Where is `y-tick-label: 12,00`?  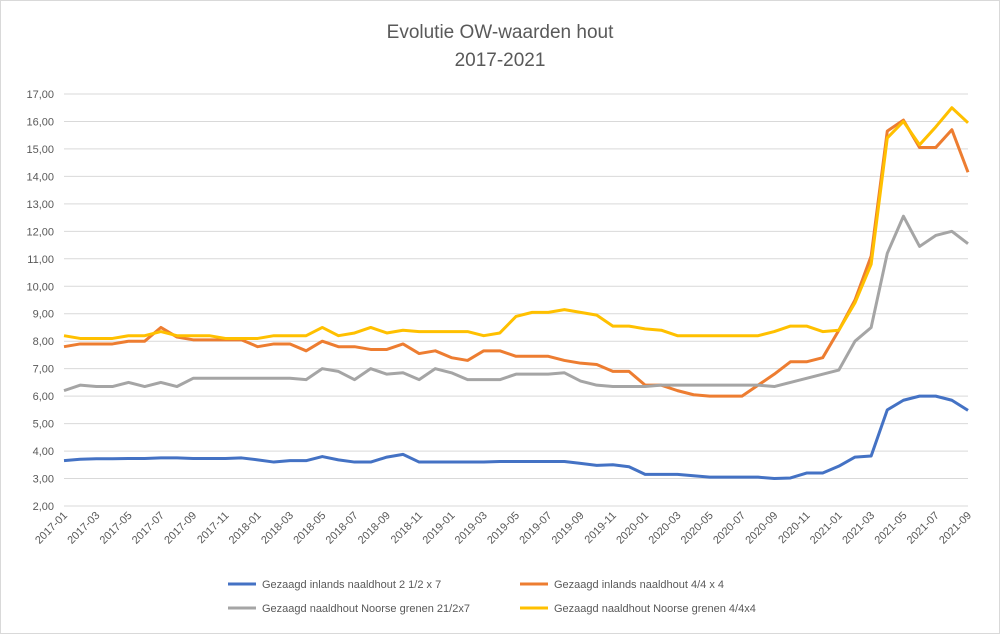
y-tick-label: 12,00 is located at coordinates (40, 232).